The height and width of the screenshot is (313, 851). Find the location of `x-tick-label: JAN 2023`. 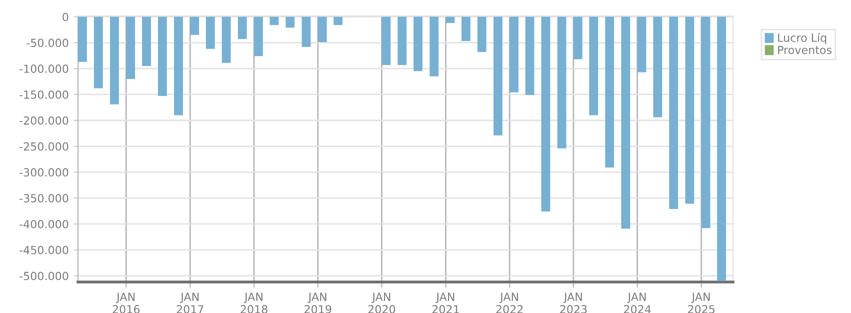

x-tick-label: JAN 2023 is located at coordinates (573, 302).